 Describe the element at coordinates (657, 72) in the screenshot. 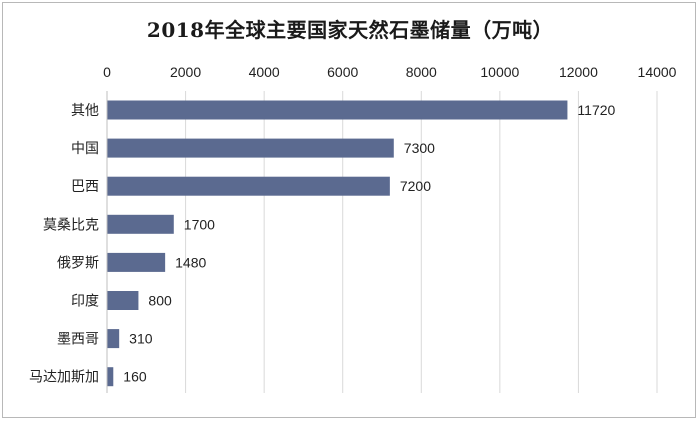

I see `x-tick-label: 14000` at that location.